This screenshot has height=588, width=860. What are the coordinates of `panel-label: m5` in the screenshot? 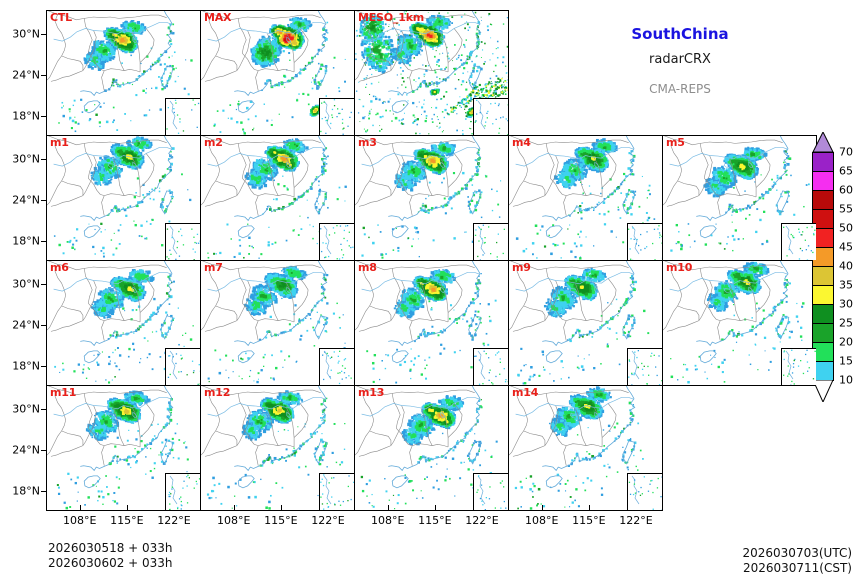 It's located at (675, 142).